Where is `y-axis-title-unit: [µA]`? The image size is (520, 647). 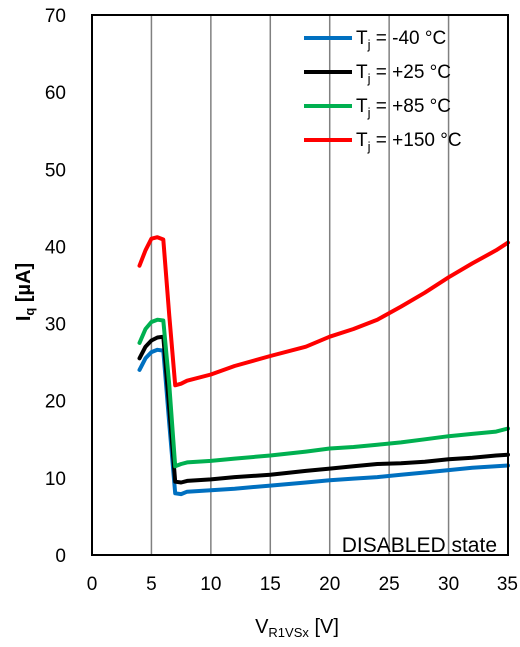 y-axis-title-unit: [µA] is located at coordinates (24, 285).